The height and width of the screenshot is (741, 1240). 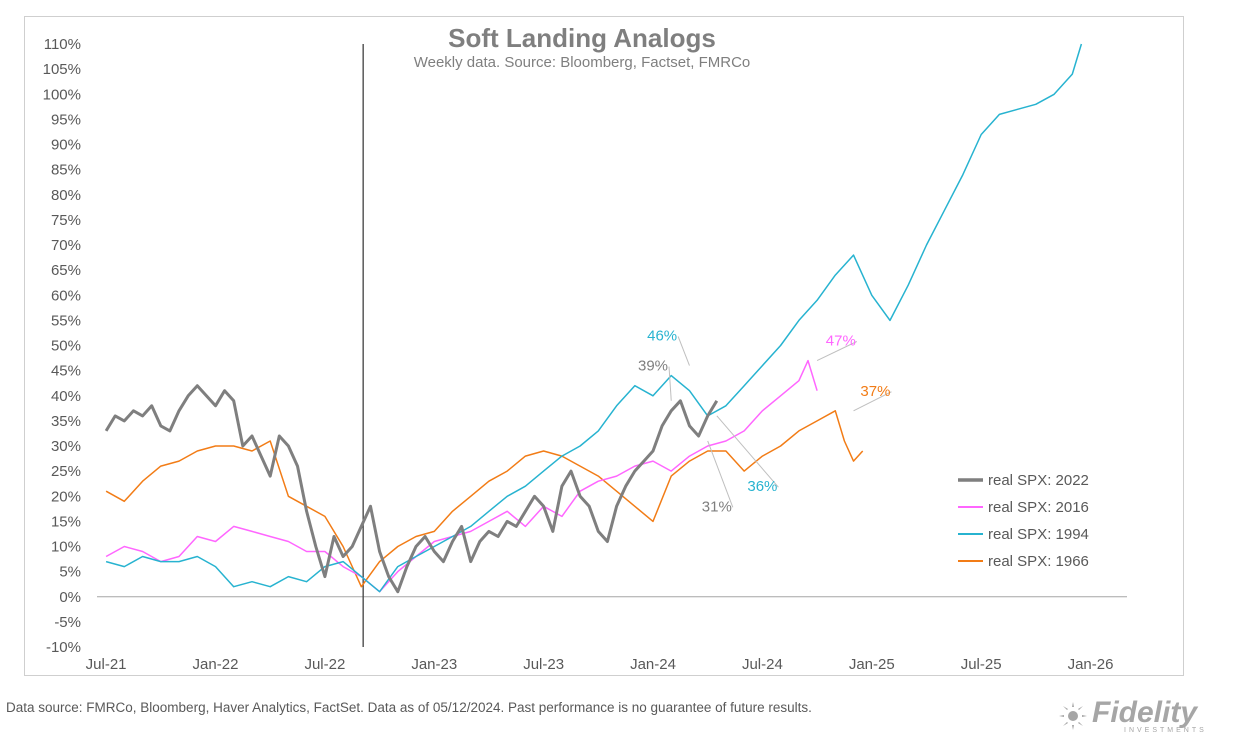 I want to click on logo-subtitle: INVESTMENTS, so click(x=1165, y=730).